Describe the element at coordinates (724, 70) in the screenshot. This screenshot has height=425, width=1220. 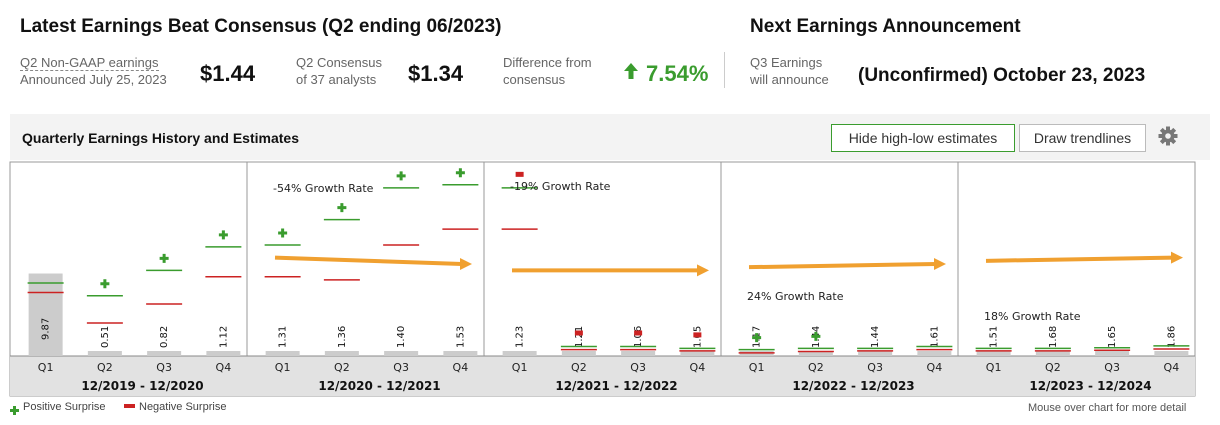
I see `header-divider` at that location.